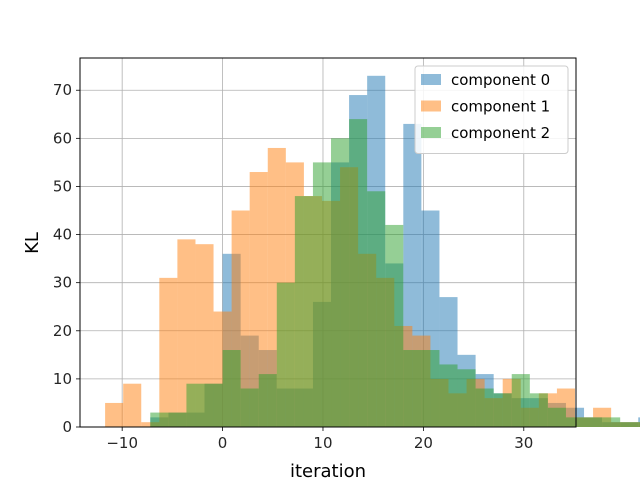 This screenshot has height=480, width=640. Describe the element at coordinates (500, 80) in the screenshot. I see `legend-label: component 0` at that location.